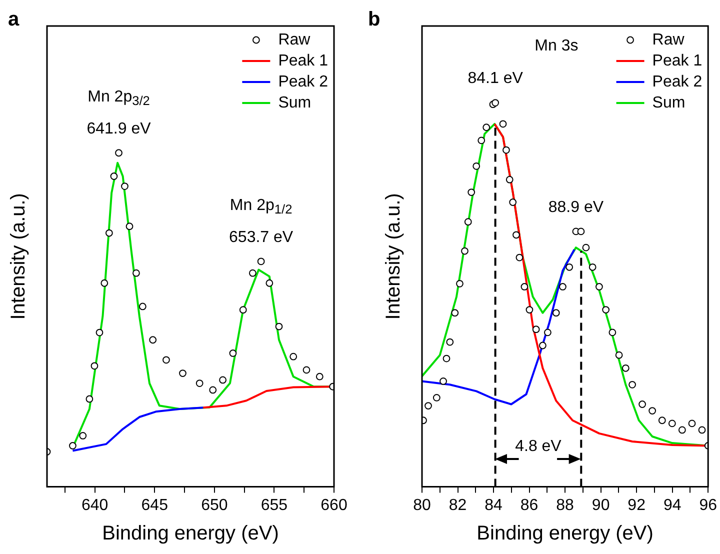  I want to click on x-tick-label: 80, so click(422, 505).